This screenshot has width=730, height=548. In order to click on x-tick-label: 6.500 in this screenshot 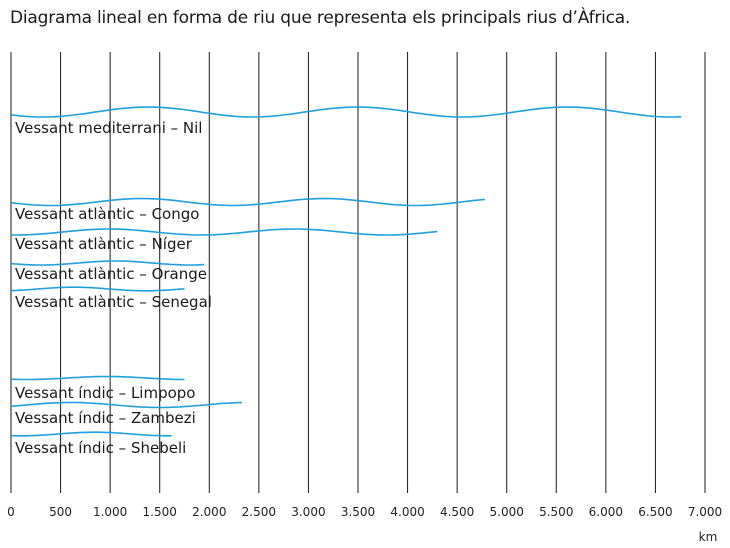, I will do `click(655, 512)`.